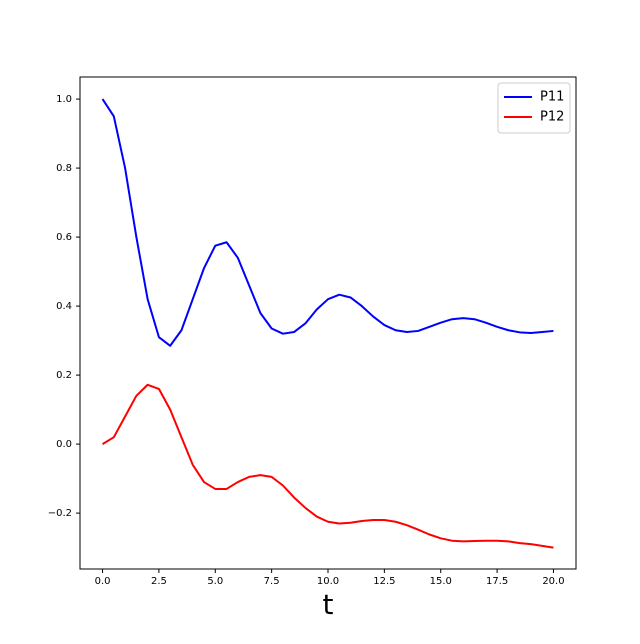 Image resolution: width=640 pixels, height=644 pixels. I want to click on x-tick-label: 7.5, so click(272, 581).